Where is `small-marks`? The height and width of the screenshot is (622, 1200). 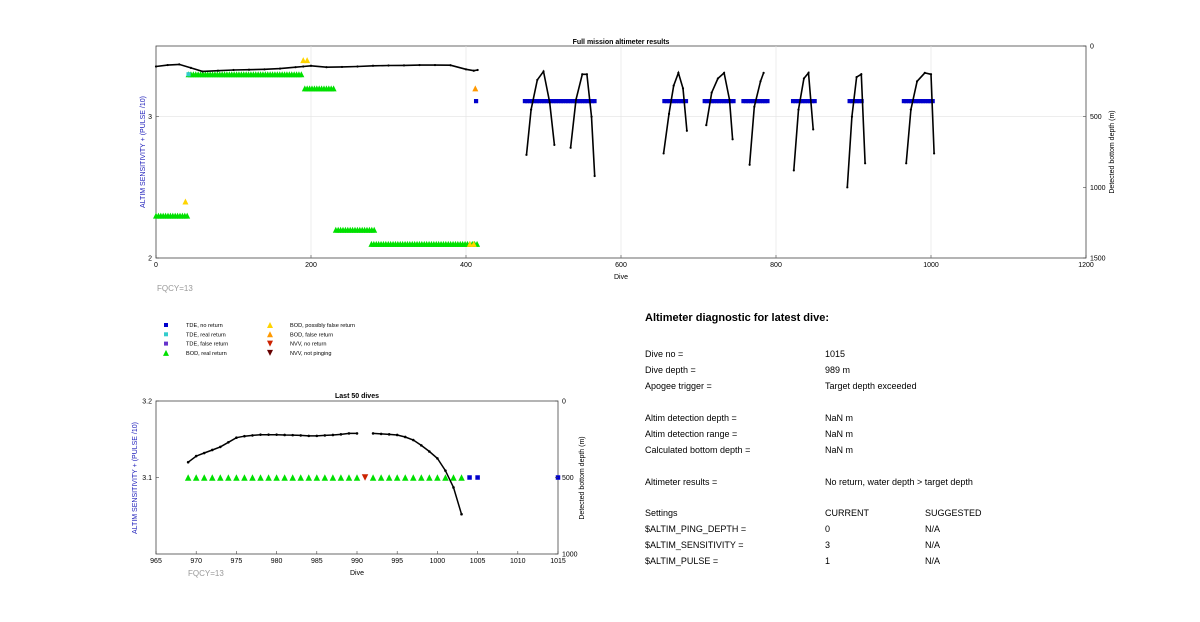 small-marks is located at coordinates (372, 477).